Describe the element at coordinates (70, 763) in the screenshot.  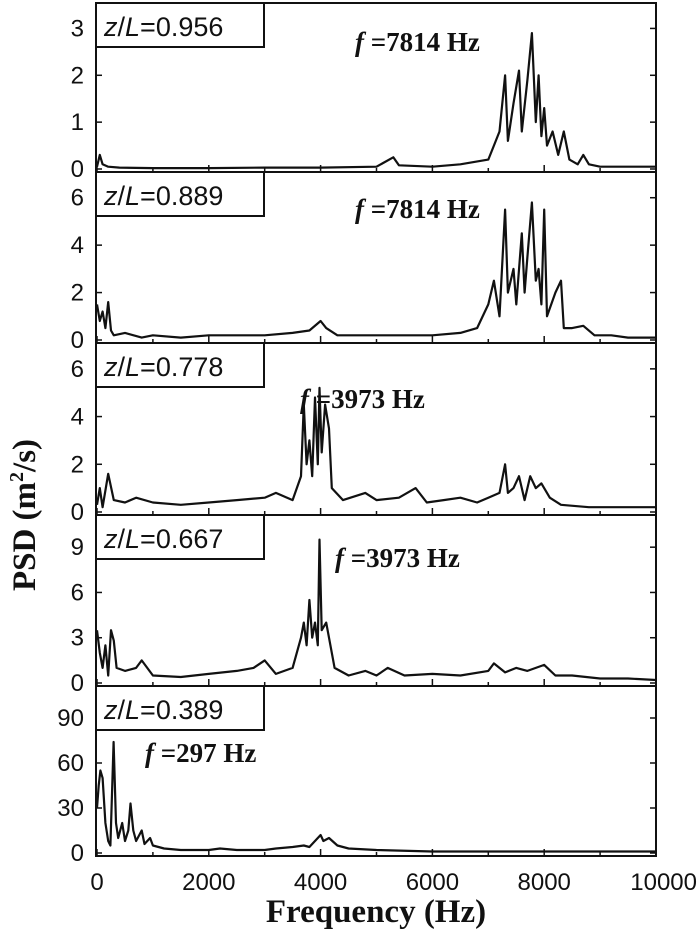
I see `y-tick-label: 60` at that location.